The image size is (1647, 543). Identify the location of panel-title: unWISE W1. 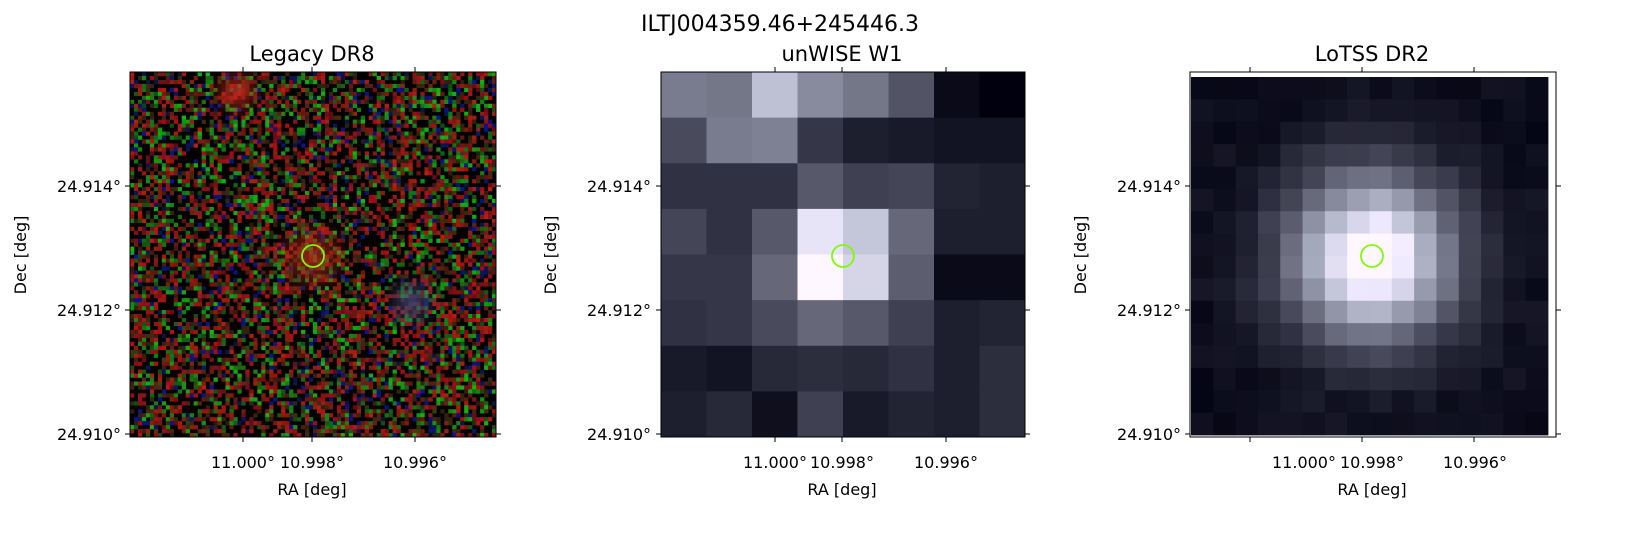
(842, 54).